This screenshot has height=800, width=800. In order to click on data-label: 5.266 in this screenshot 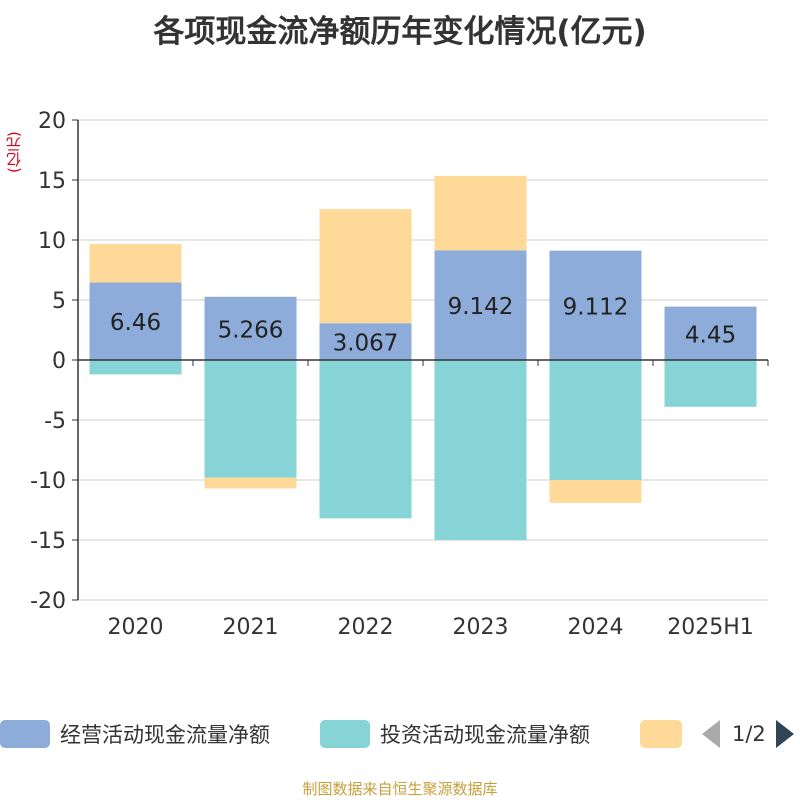, I will do `click(251, 330)`.